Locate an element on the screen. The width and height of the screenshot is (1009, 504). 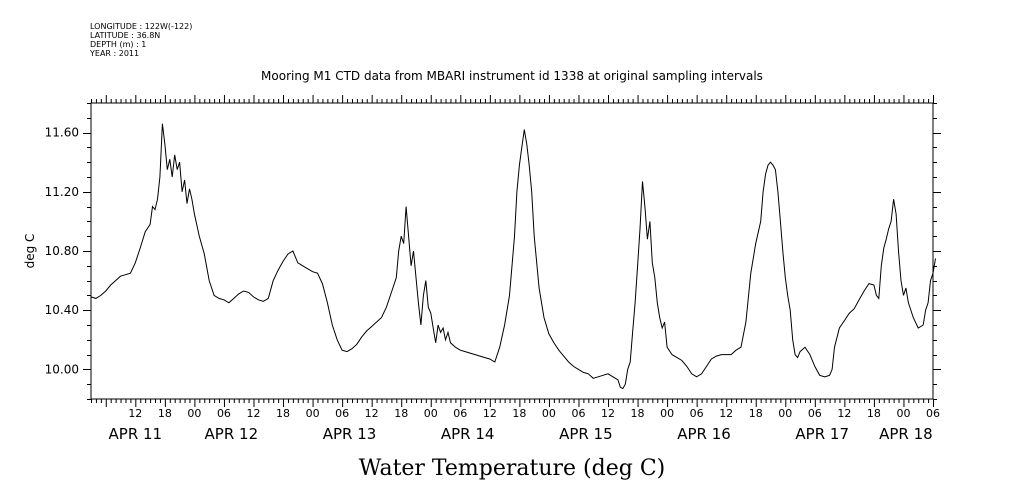
y-tick-label: 11.60 is located at coordinates (62, 133).